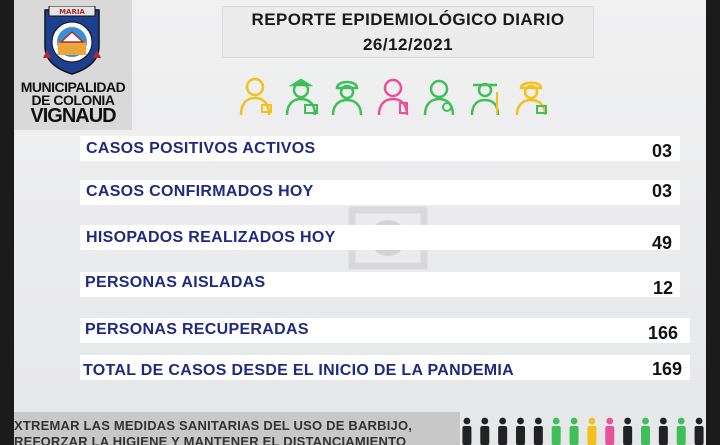  Describe the element at coordinates (663, 333) in the screenshot. I see `stat-value-recovered: 166` at that location.